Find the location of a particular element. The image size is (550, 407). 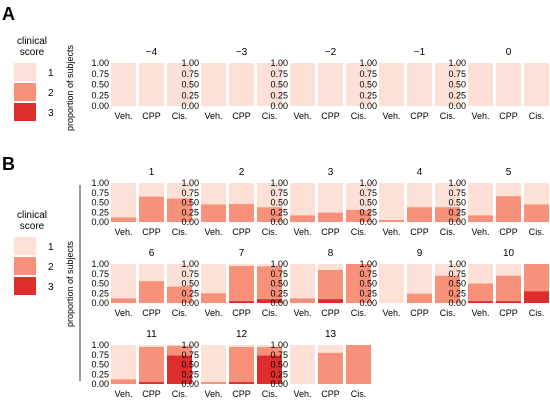

facet-title: 1 is located at coordinates (152, 172).